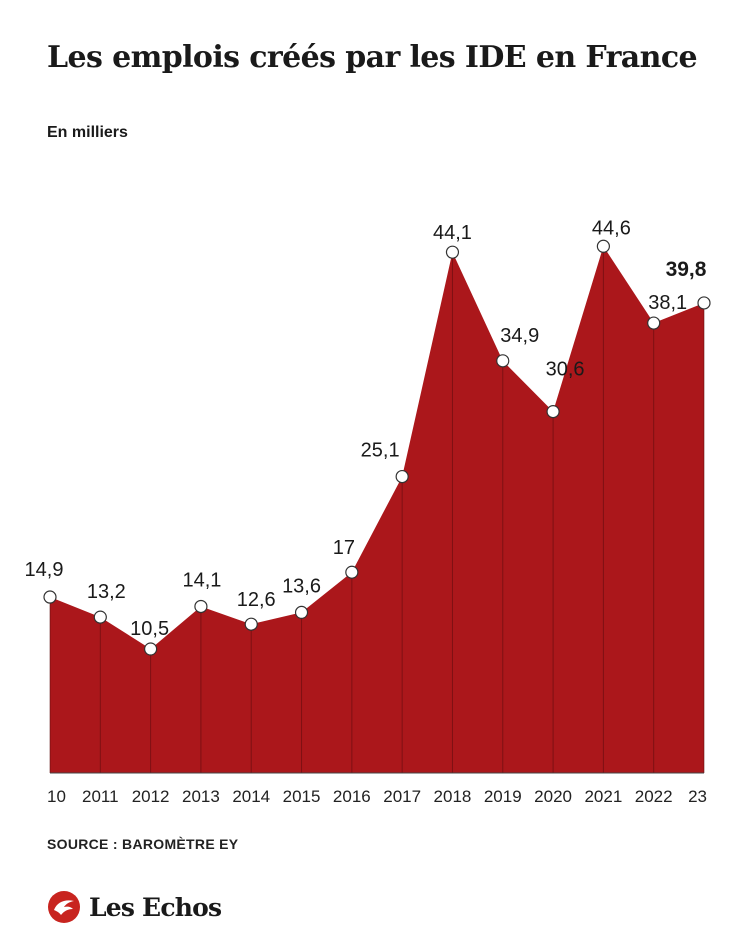  Describe the element at coordinates (503, 796) in the screenshot. I see `x-tick-label: 2019` at that location.